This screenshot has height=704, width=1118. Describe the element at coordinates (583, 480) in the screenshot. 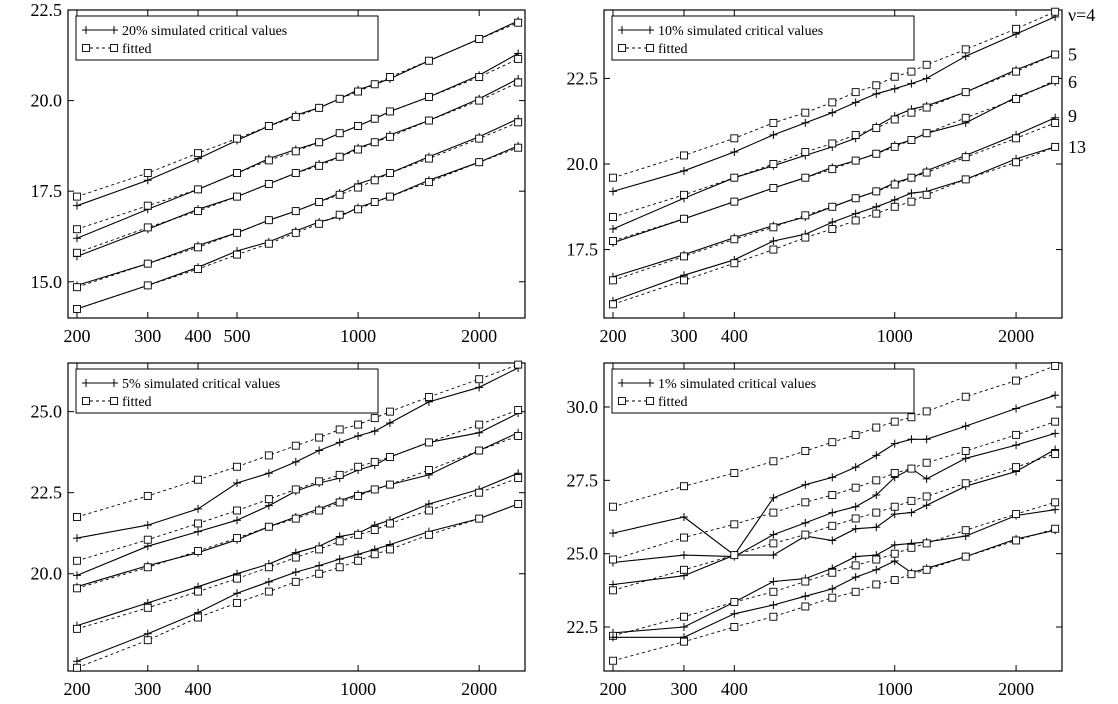

I see `y-tick-label: 27.5` at that location.